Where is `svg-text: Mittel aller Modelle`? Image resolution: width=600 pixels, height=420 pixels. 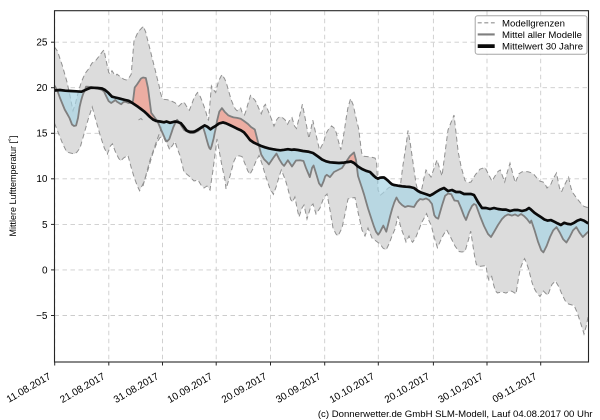 svg-text: Mittel aller Modelle is located at coordinates (542, 35).